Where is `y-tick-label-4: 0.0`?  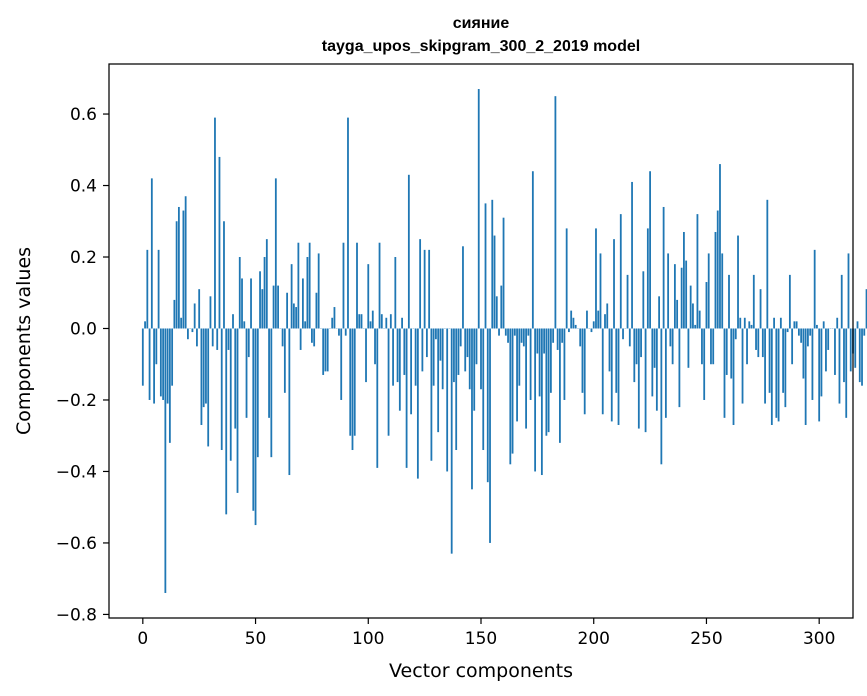 y-tick-label-4: 0.0 is located at coordinates (83, 329).